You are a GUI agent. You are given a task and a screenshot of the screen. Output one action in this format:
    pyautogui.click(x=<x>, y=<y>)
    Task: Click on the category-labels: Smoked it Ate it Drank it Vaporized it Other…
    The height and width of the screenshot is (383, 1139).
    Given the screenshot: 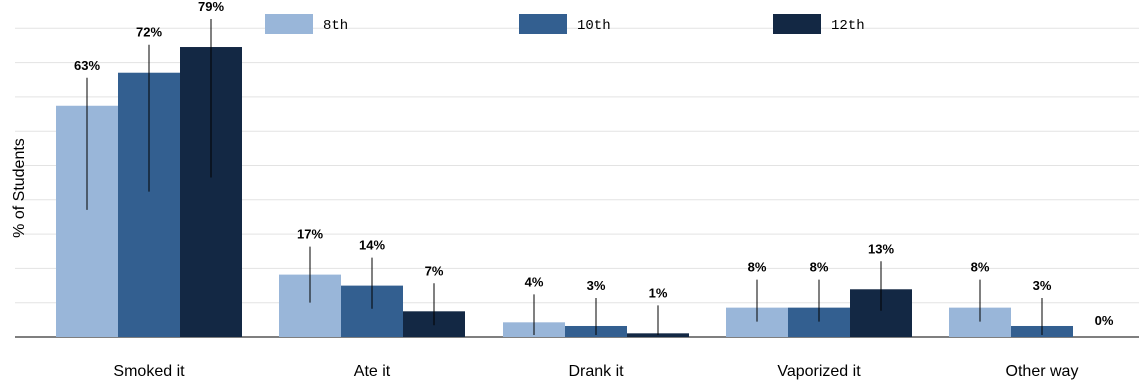 What is the action you would take?
    pyautogui.click(x=595, y=371)
    